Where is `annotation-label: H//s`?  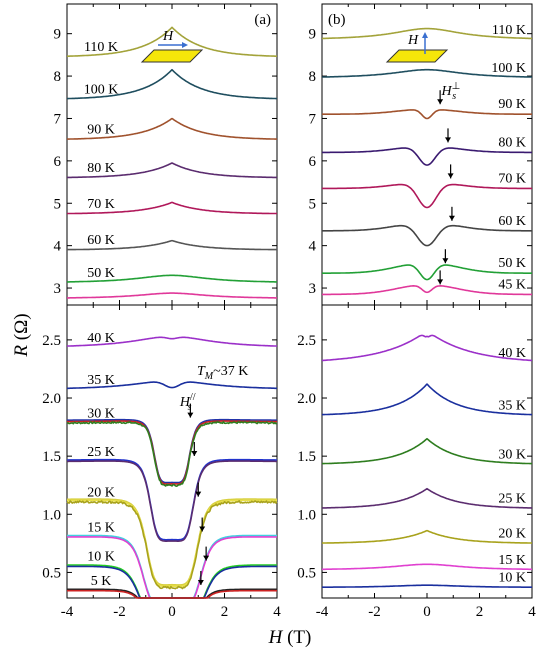
annotation-label: H//s is located at coordinates (187, 402).